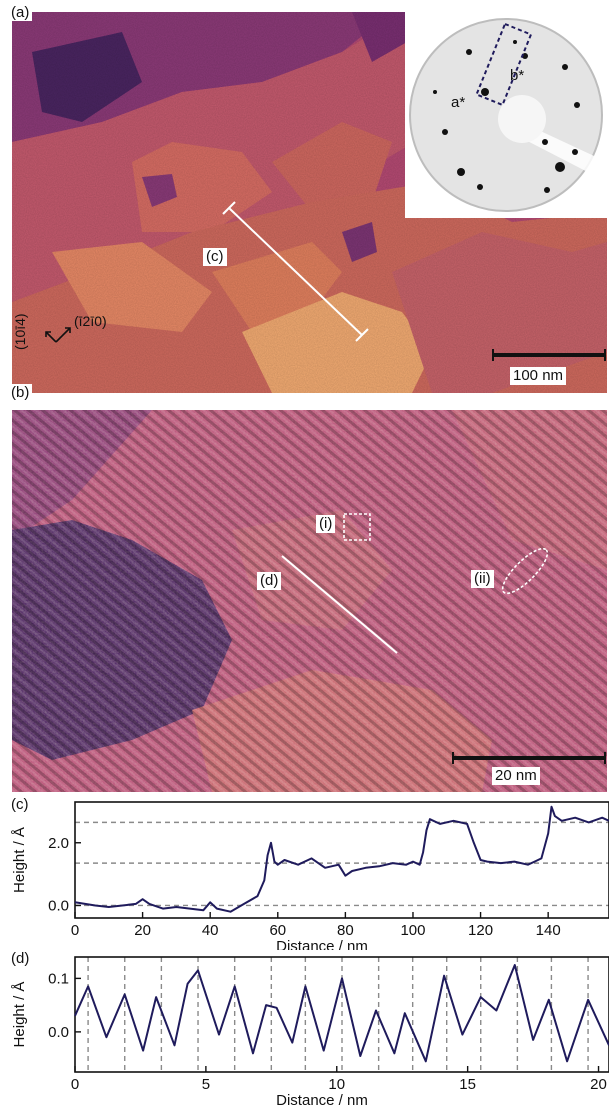 Image resolution: width=609 pixels, height=1107 pixels. I want to click on line-d-label: (d), so click(269, 581).